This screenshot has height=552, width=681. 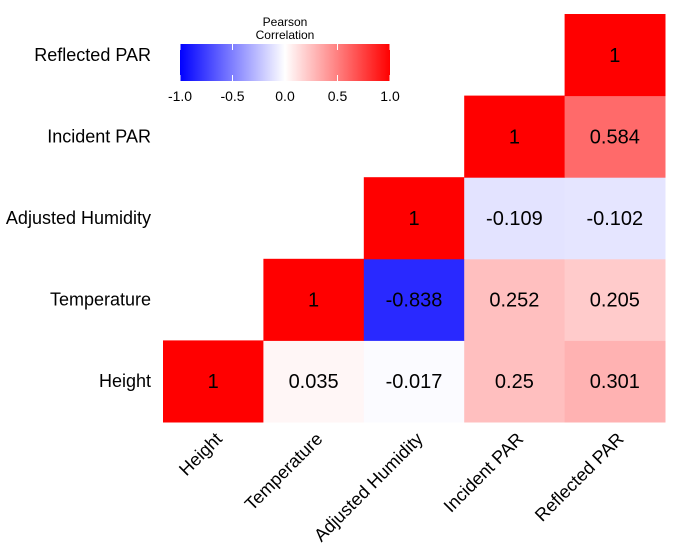 I want to click on legend-tick-label: 1.0, so click(x=390, y=96).